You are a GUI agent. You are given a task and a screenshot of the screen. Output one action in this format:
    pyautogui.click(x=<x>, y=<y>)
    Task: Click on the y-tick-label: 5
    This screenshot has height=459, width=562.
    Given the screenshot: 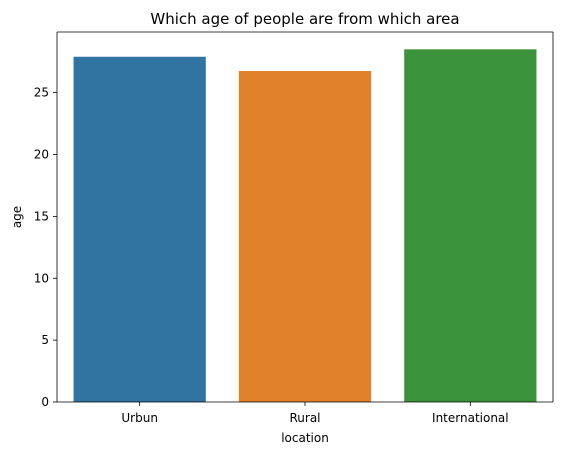 What is the action you would take?
    pyautogui.click(x=45, y=340)
    